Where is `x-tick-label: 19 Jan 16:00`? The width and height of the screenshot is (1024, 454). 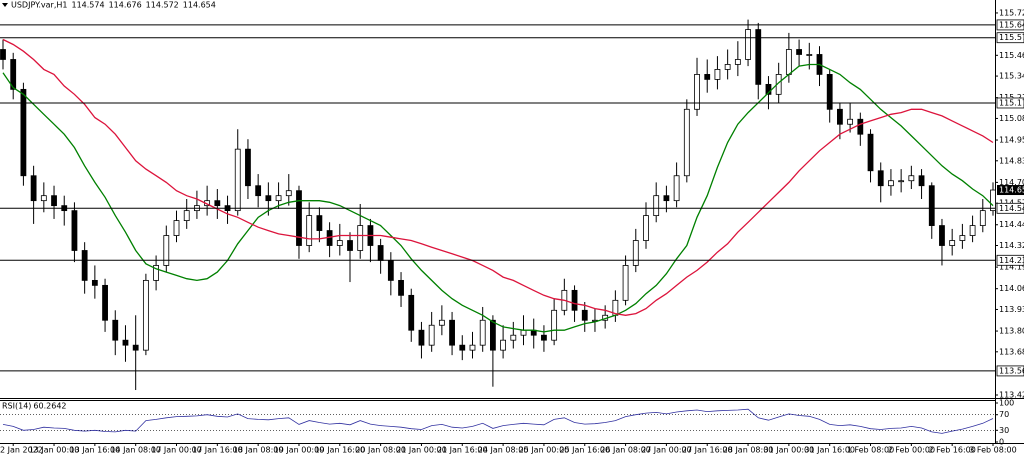 x-tick-label: 19 Jan 16:00 is located at coordinates (339, 450).